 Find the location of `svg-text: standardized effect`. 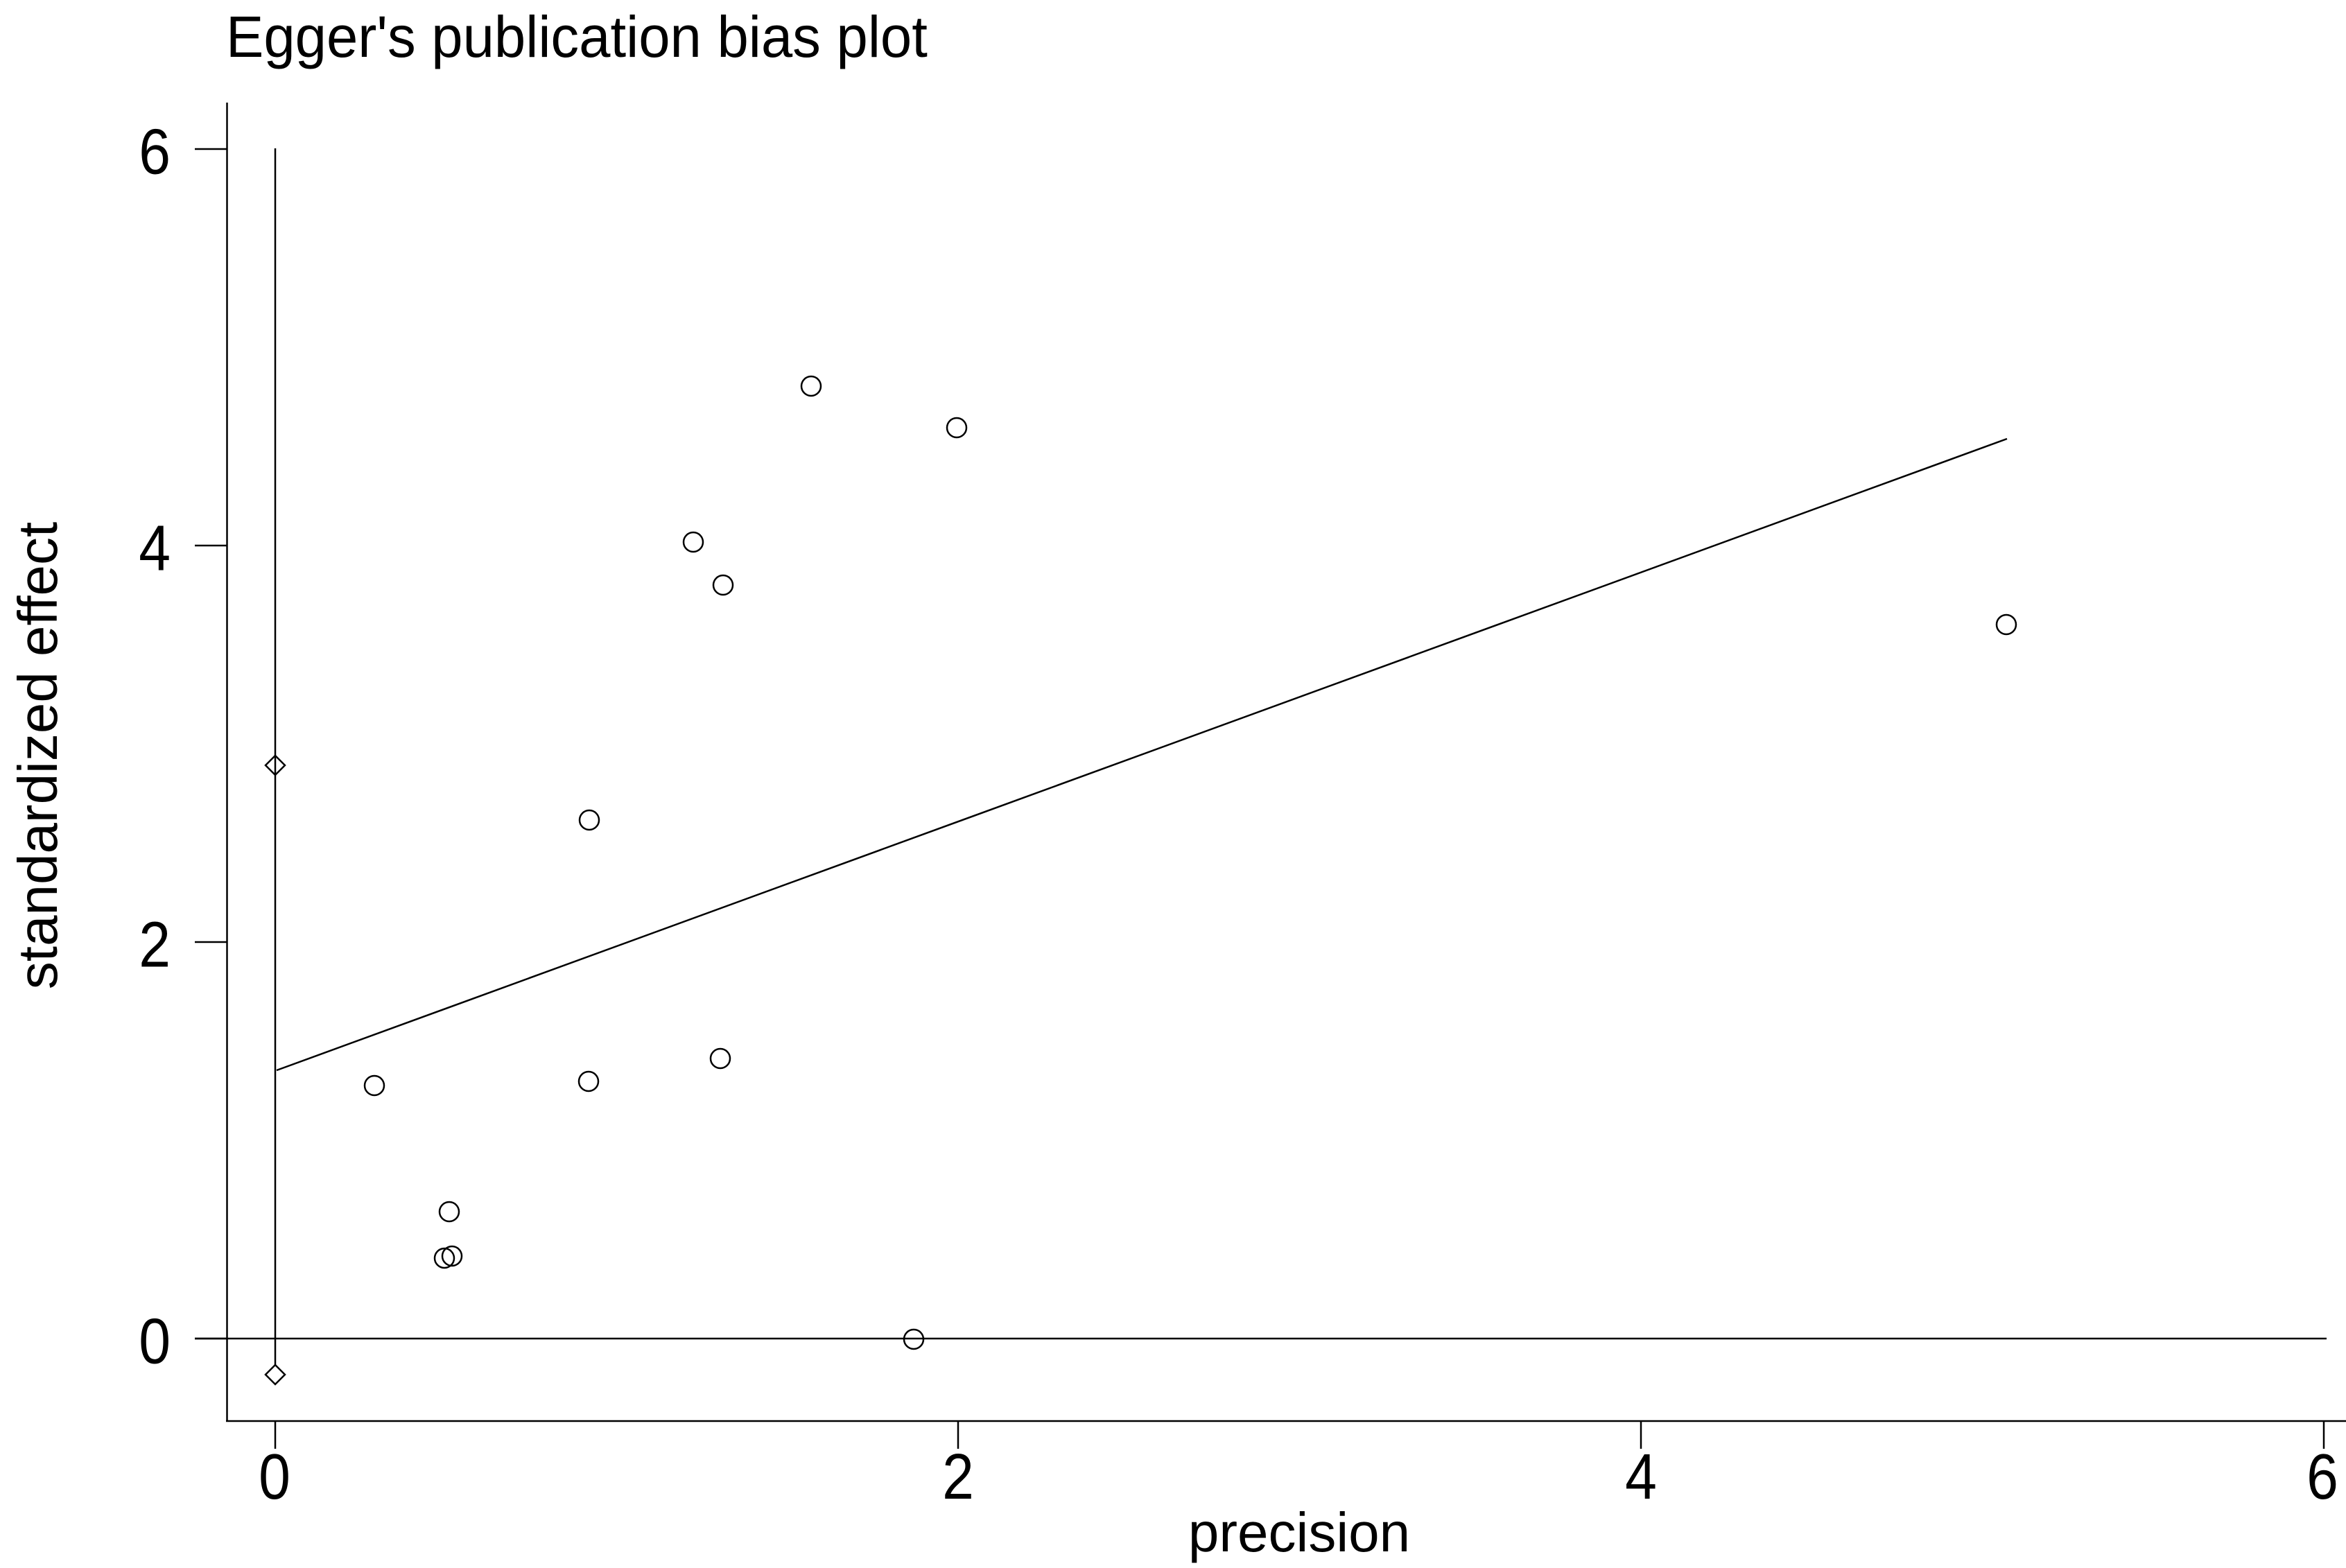

svg-text: standardized effect is located at coordinates (38, 756).